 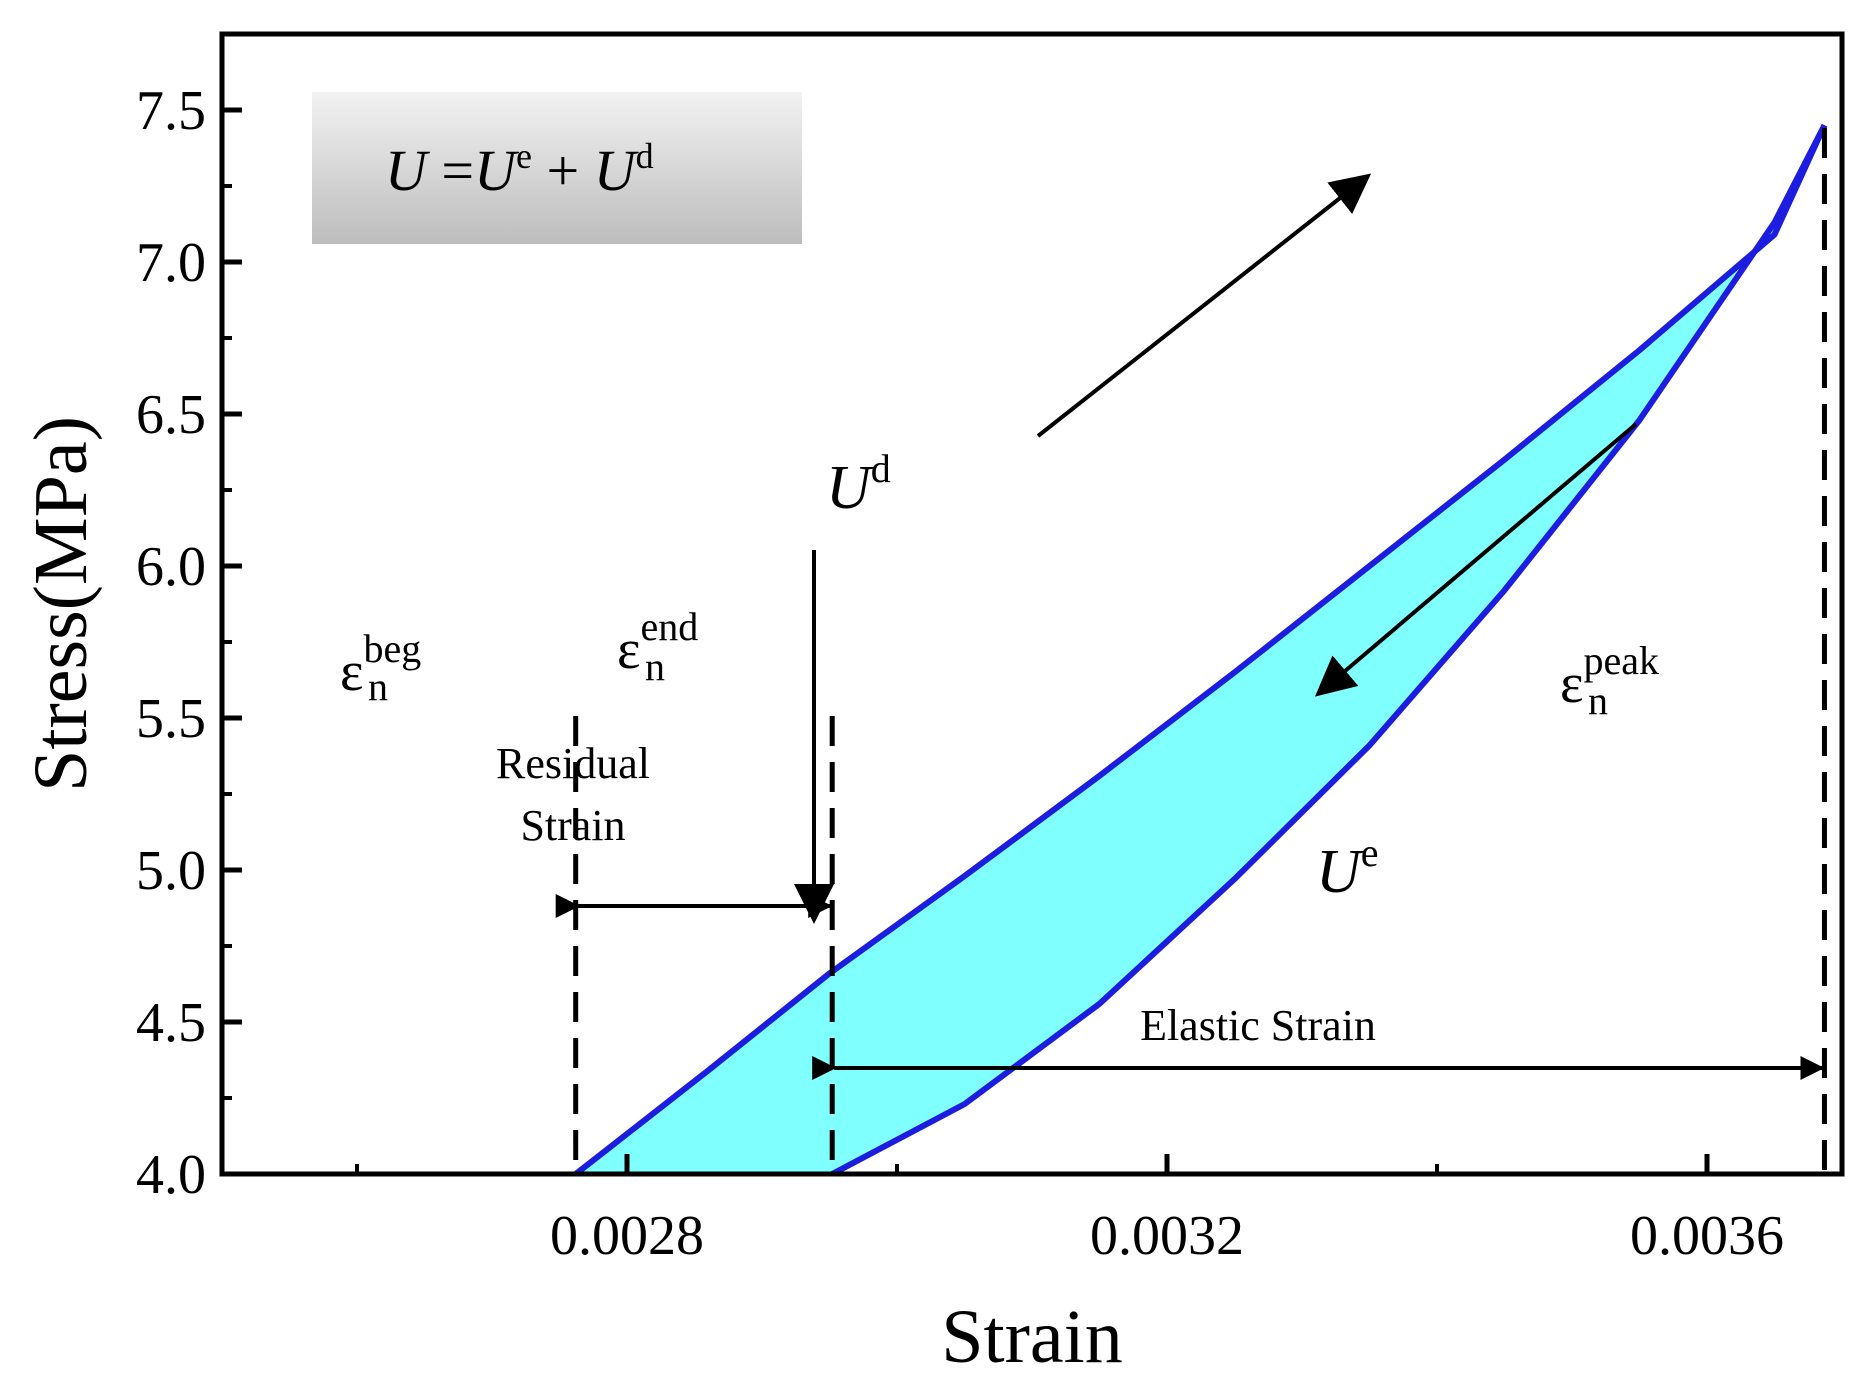 I want to click on ud-base: U, so click(x=850, y=488).